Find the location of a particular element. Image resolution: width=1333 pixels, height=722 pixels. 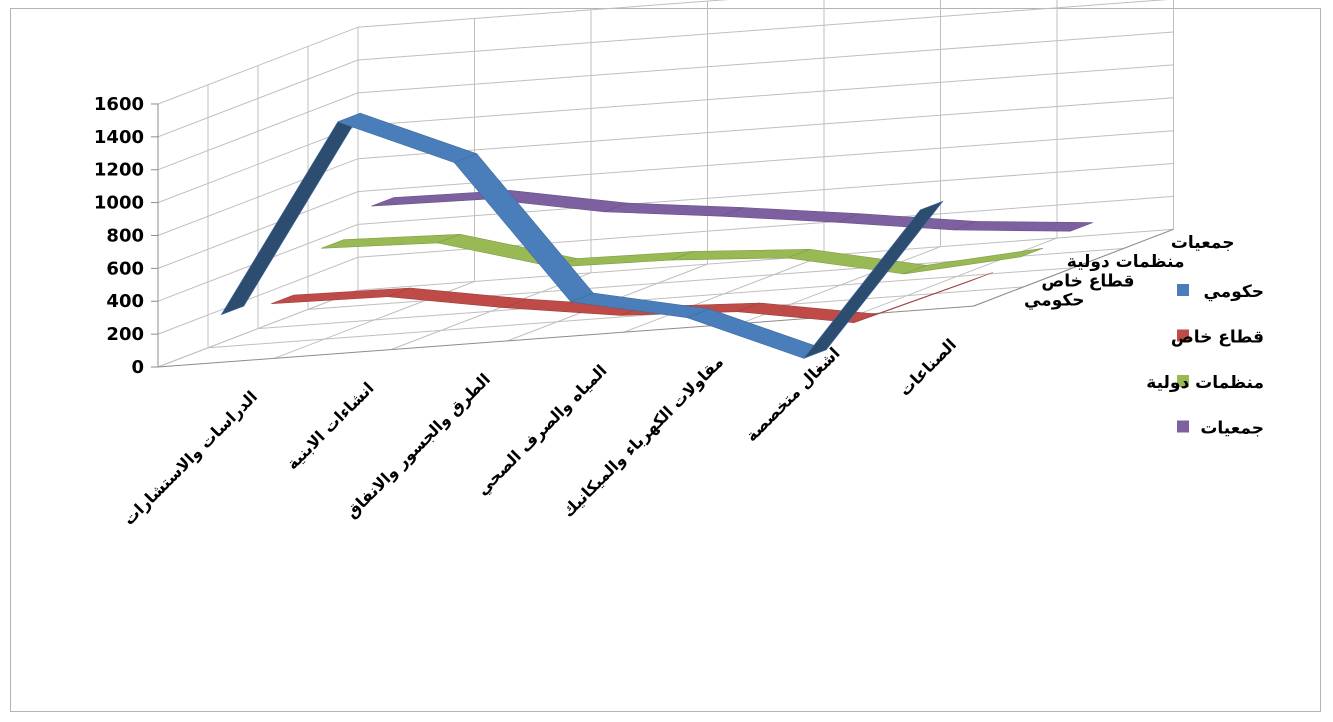

y-tick-label: 1000 is located at coordinates (119, 203).